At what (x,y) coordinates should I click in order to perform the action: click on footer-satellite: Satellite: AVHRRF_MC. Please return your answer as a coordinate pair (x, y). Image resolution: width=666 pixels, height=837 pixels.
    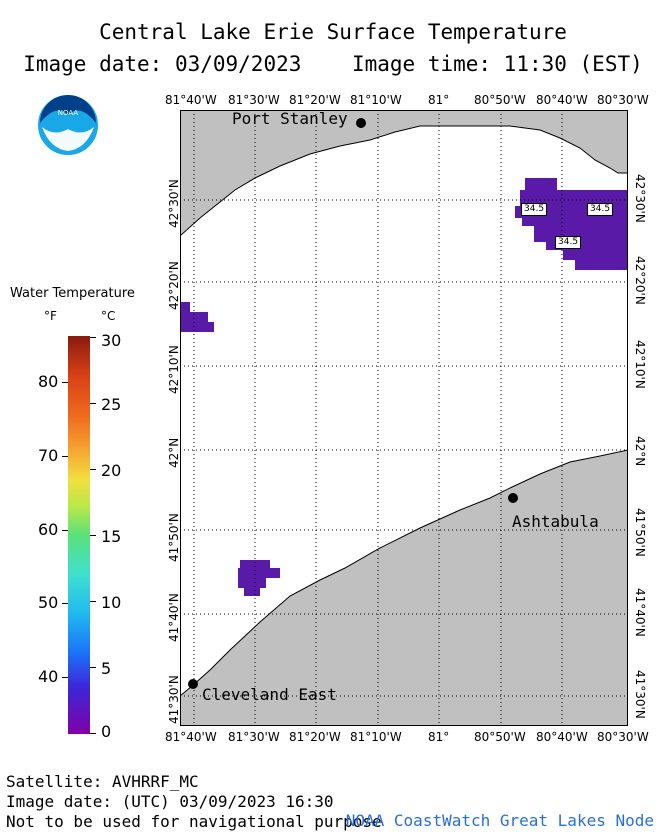
    Looking at the image, I should click on (102, 781).